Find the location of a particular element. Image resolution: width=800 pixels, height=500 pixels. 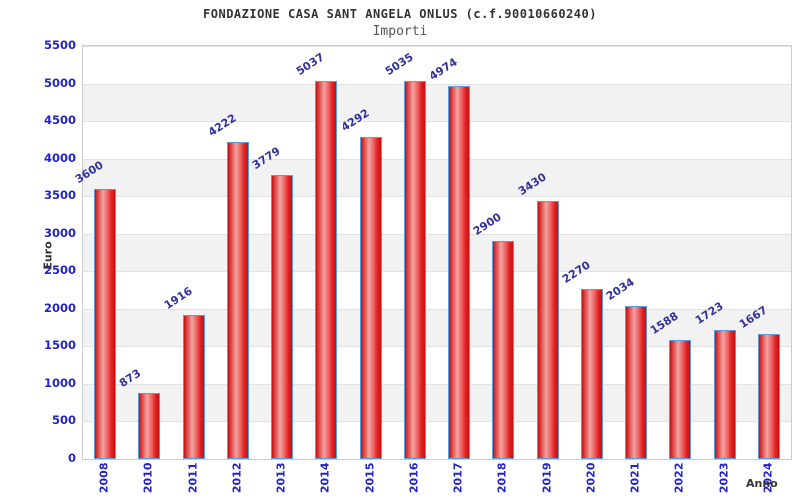

bar-2012 is located at coordinates (237, 300).